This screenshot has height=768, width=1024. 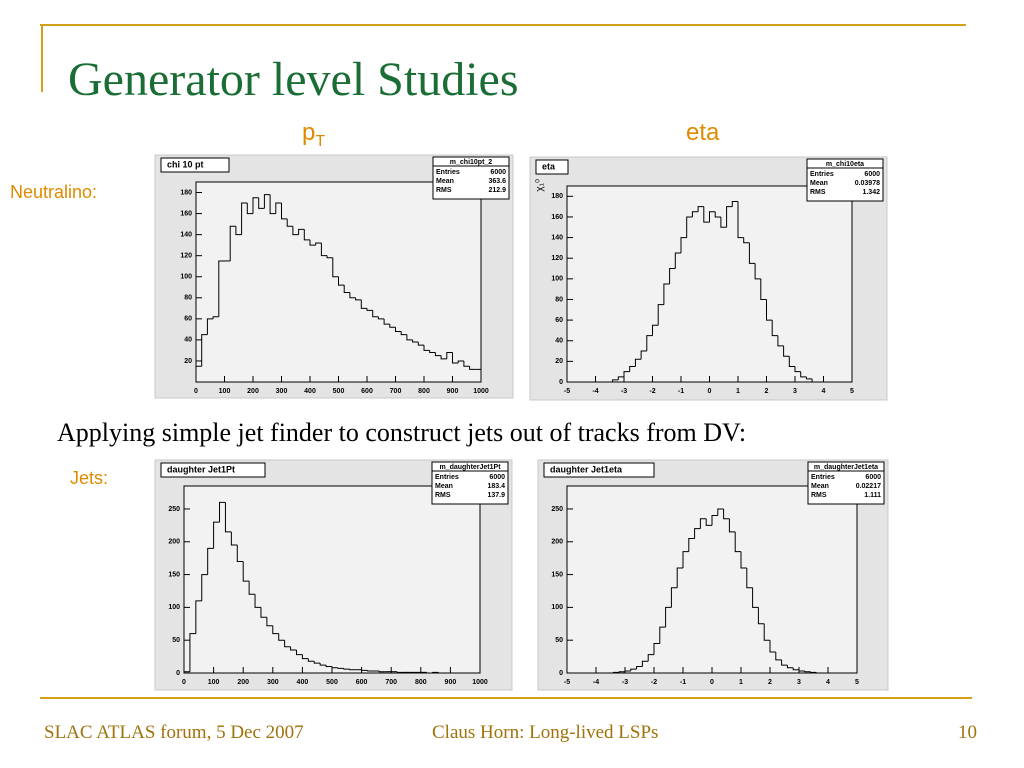 I want to click on column-label: eta, so click(x=703, y=132).